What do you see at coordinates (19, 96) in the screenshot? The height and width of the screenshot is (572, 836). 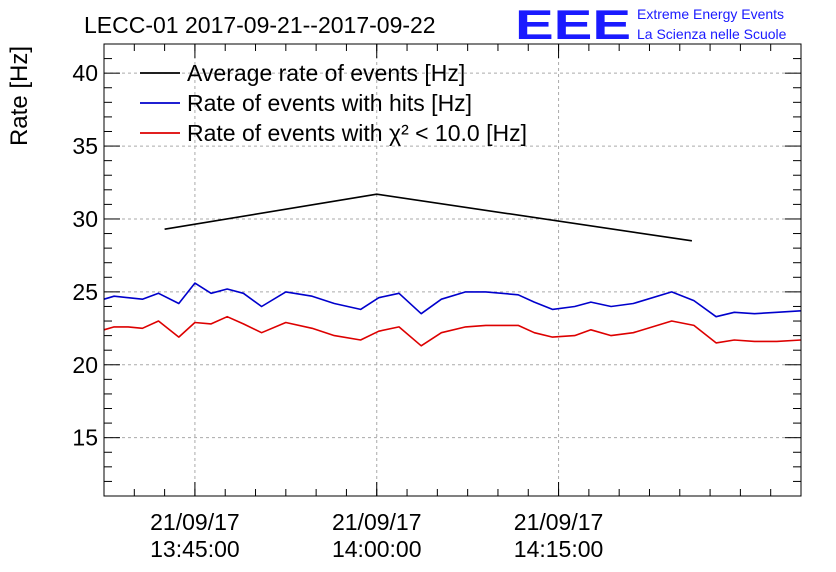 I see `y-axis-label: Rate [Hz]` at bounding box center [19, 96].